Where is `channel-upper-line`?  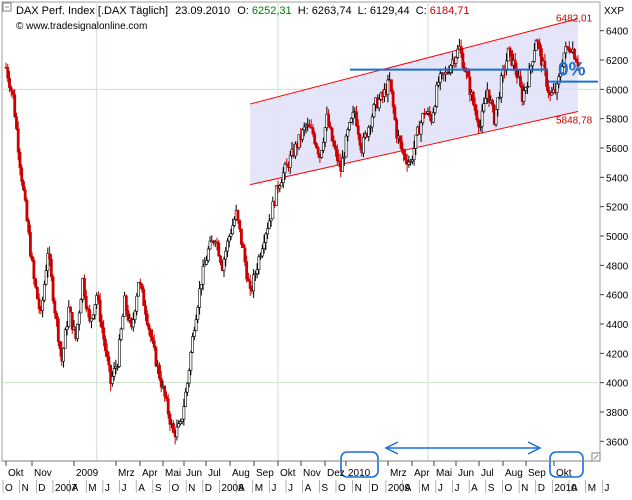 channel-upper-line is located at coordinates (414, 61).